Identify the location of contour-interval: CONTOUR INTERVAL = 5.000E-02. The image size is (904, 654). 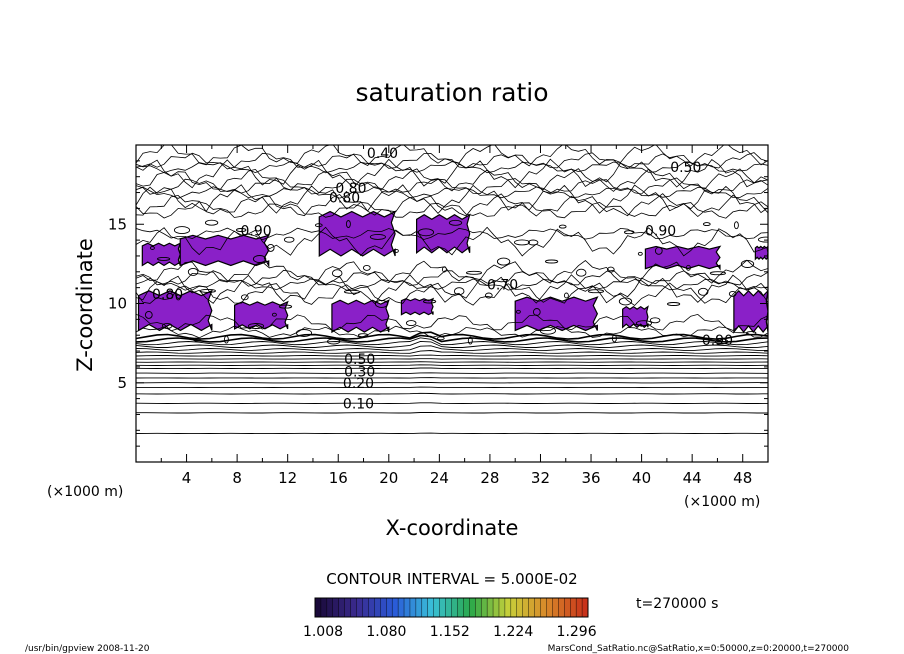
(451, 579).